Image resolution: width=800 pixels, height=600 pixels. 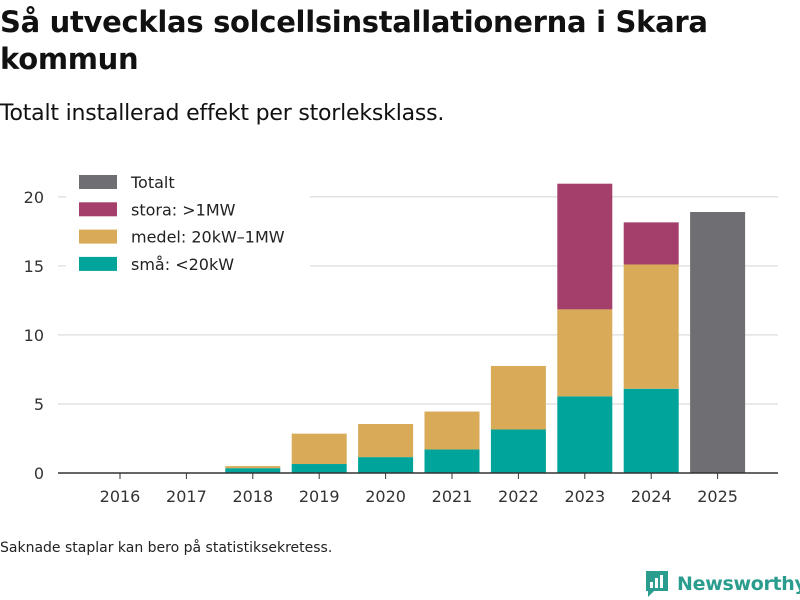 What do you see at coordinates (319, 468) in the screenshot?
I see `bar-2019-små-20kw` at bounding box center [319, 468].